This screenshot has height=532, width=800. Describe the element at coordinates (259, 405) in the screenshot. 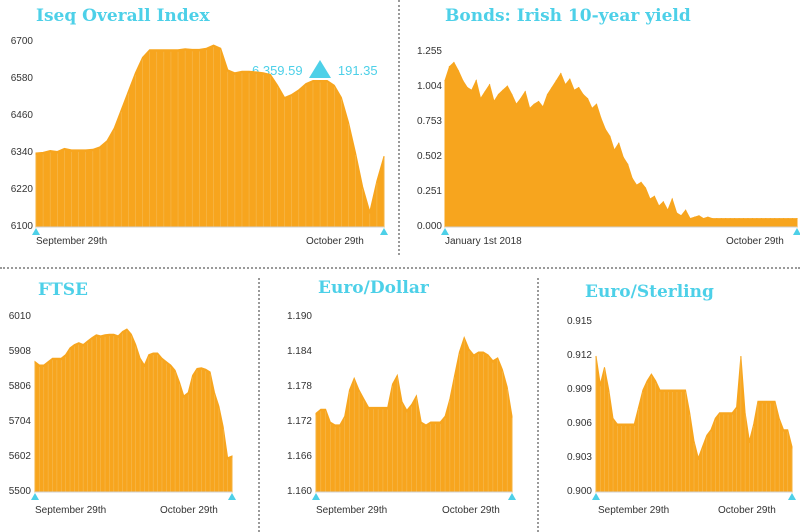

I see `vertical-divider-bottom-left` at that location.